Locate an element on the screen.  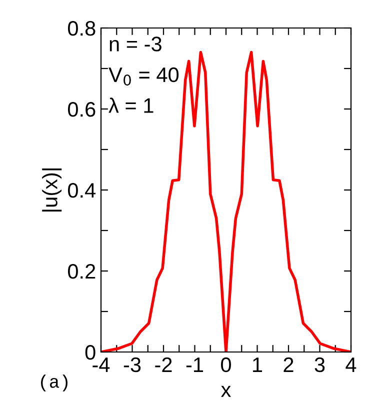
x-tick-label: 2 is located at coordinates (289, 364).